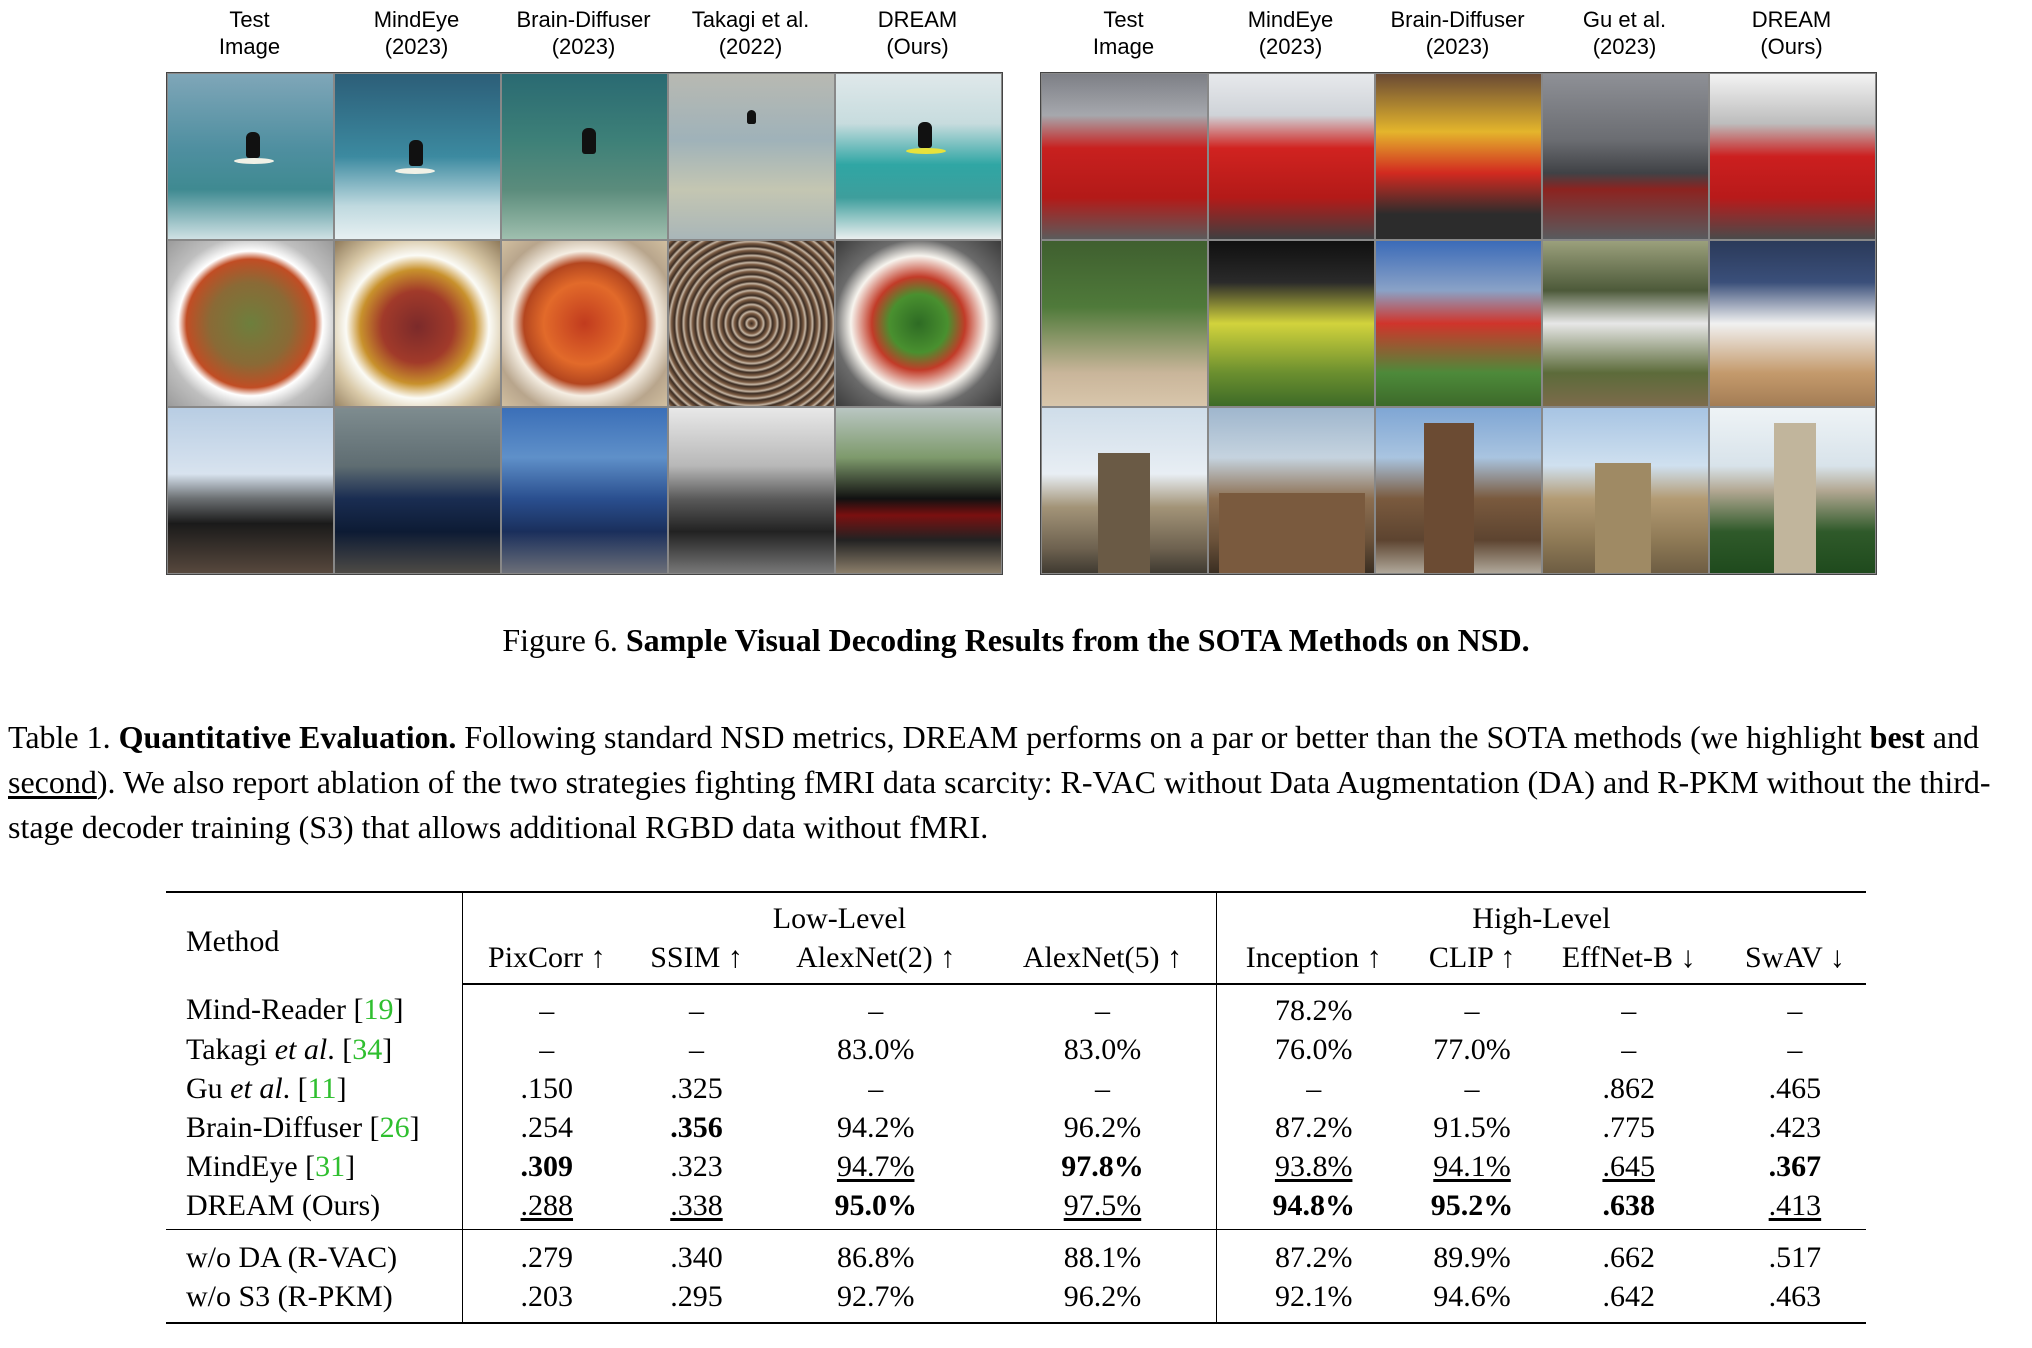  Describe the element at coordinates (1457, 33) in the screenshot. I see `column-header: Brain-Diffuser (2023)` at that location.